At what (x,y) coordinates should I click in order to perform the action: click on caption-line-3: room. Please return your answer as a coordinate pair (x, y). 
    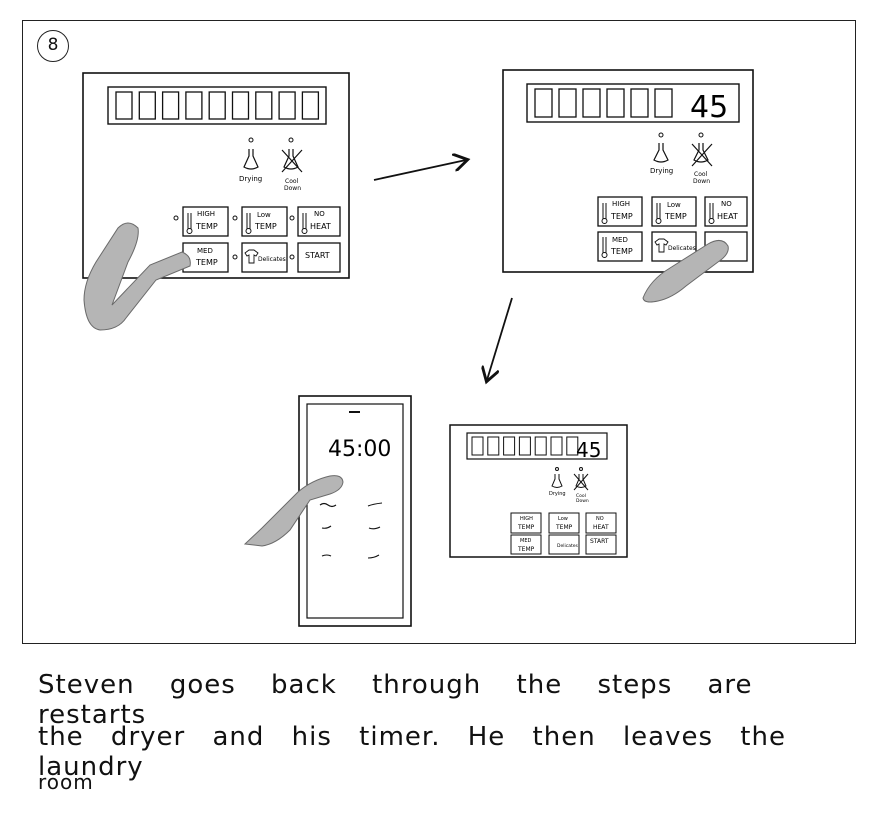
    Looking at the image, I should click on (66, 782).